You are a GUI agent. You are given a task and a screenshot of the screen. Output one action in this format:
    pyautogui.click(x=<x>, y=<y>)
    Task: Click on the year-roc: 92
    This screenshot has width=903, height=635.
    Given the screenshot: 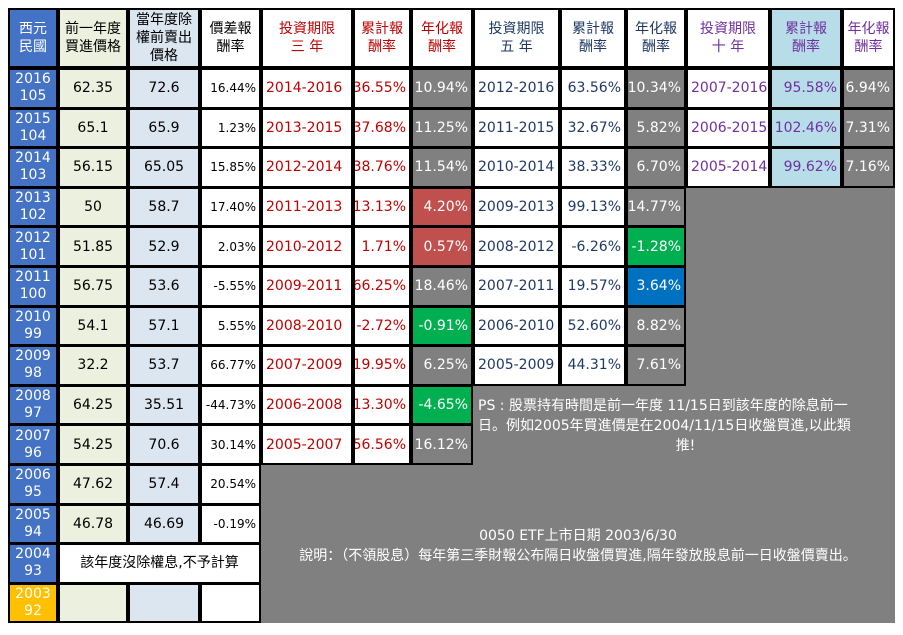 What is the action you would take?
    pyautogui.click(x=33, y=611)
    